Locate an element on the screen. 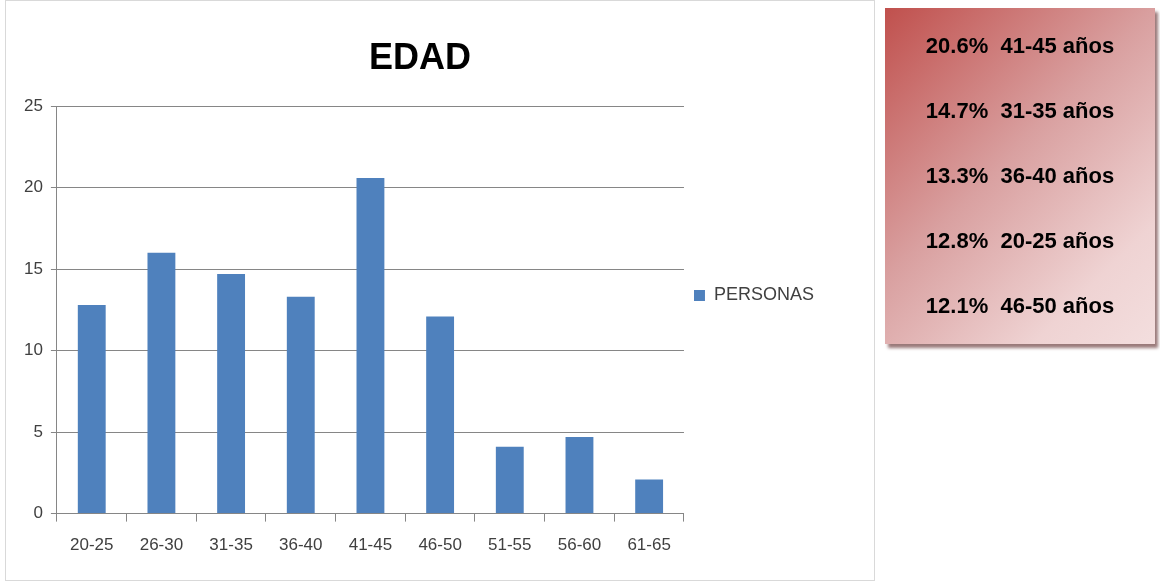  text: 12.1% 46-50 años is located at coordinates (1020, 305).